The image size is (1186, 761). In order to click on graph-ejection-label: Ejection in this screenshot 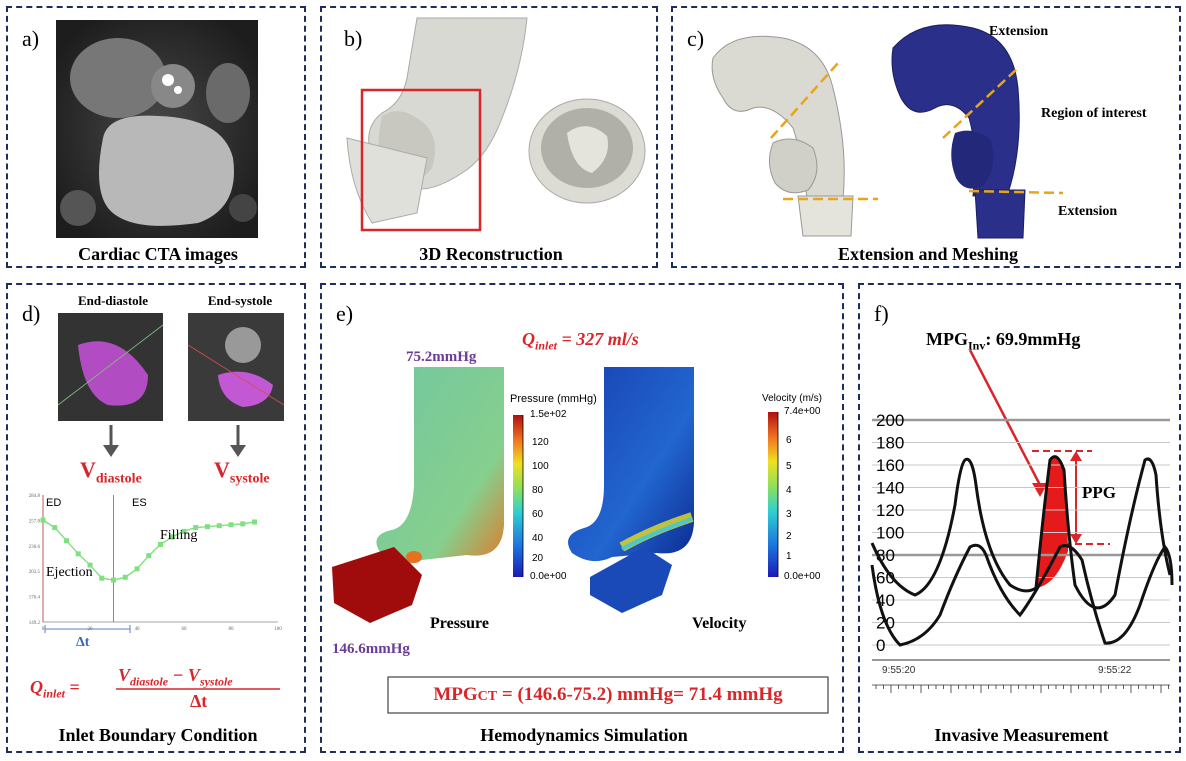, I will do `click(69, 572)`.